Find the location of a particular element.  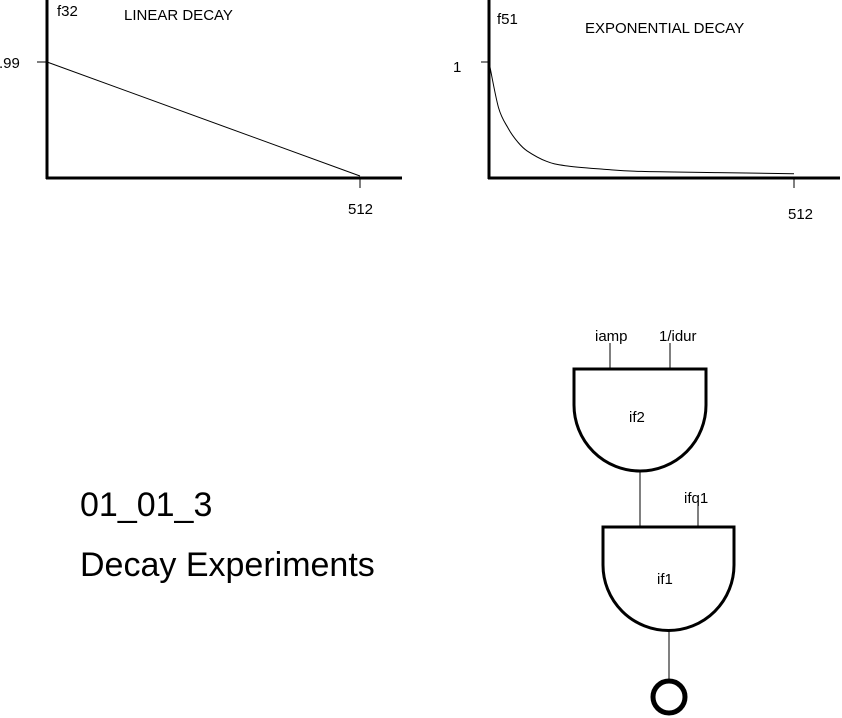

oscillator-flowchart: iamp 1/idur if2 ifq1 if1 is located at coordinates (654, 522).